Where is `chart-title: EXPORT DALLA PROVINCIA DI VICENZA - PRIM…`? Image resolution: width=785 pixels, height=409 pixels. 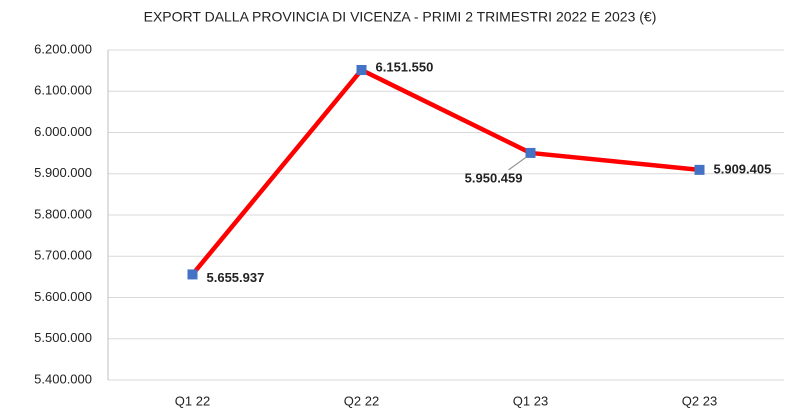
chart-title: EXPORT DALLA PROVINCIA DI VICENZA - PRIM… is located at coordinates (400, 17).